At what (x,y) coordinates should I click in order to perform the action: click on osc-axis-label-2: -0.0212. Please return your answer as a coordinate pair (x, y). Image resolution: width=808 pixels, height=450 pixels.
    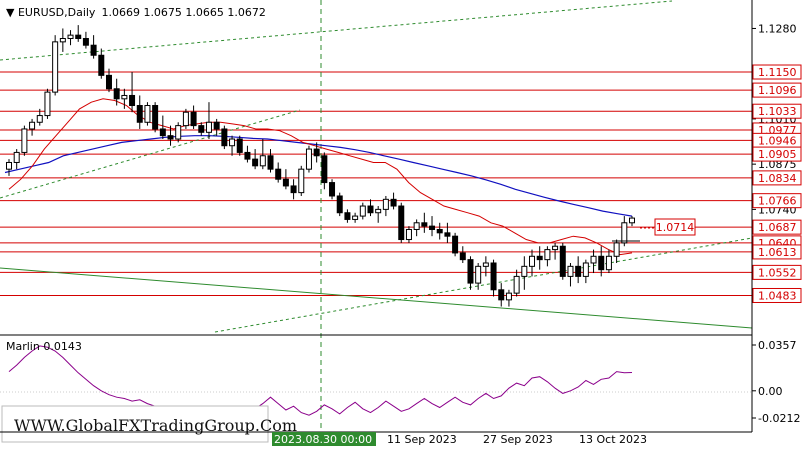
    Looking at the image, I should click on (779, 418).